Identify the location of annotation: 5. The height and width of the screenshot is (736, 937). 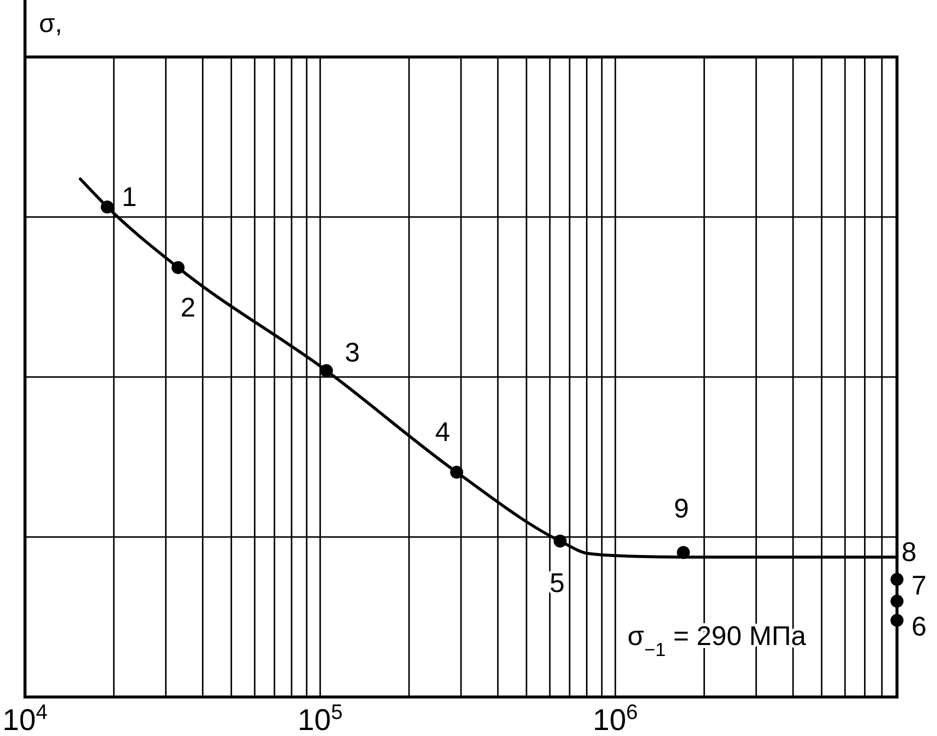
(557, 583).